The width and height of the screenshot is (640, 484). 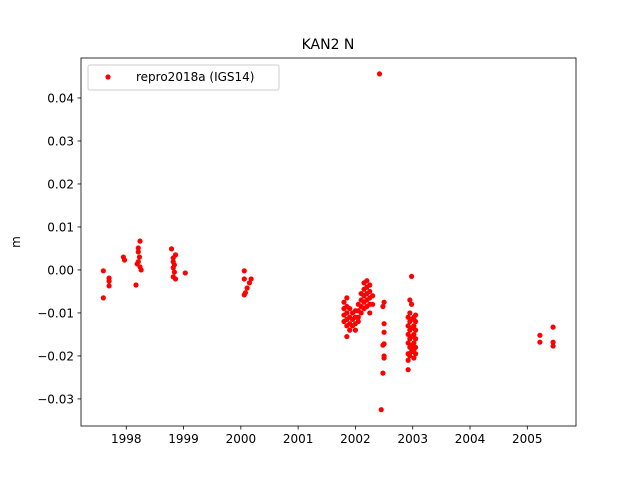 I want to click on x-tick-label: 2002, so click(x=355, y=439).